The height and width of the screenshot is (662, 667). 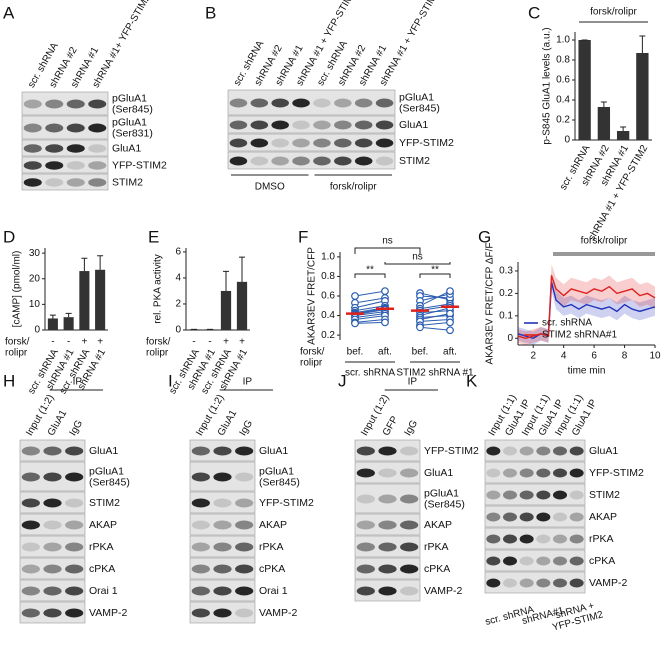 I want to click on x-tick-label: aft., so click(x=450, y=352).